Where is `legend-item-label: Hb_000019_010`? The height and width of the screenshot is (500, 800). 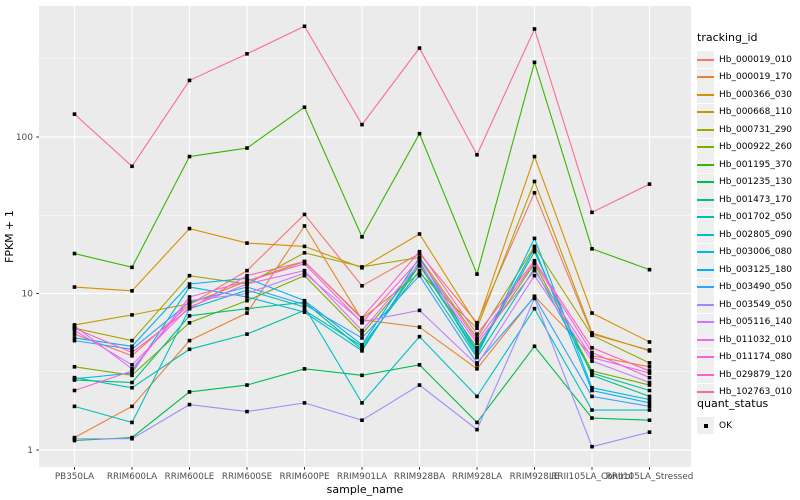
legend-item-label: Hb_000019_010 is located at coordinates (756, 59).